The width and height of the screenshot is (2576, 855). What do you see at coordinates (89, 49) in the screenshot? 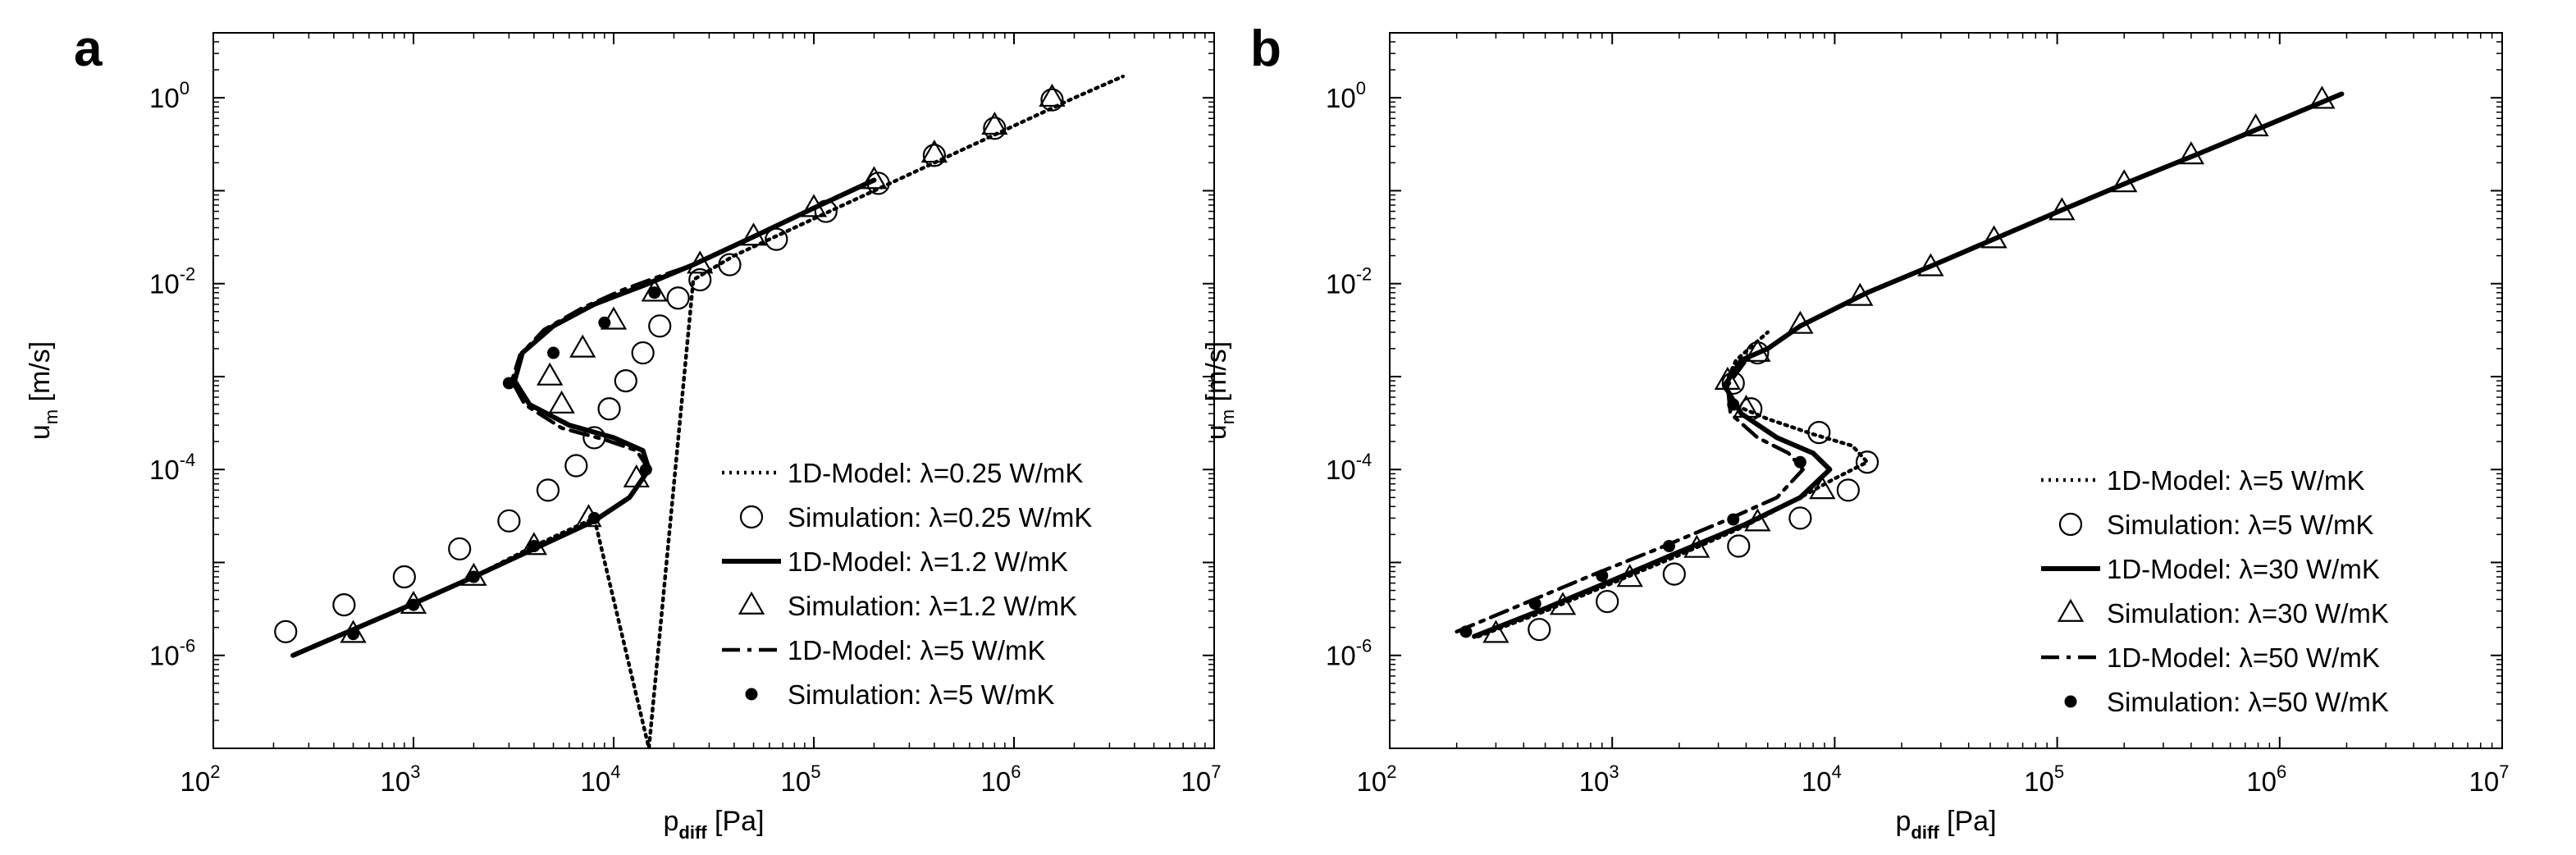
I see `panel-letter: a` at bounding box center [89, 49].